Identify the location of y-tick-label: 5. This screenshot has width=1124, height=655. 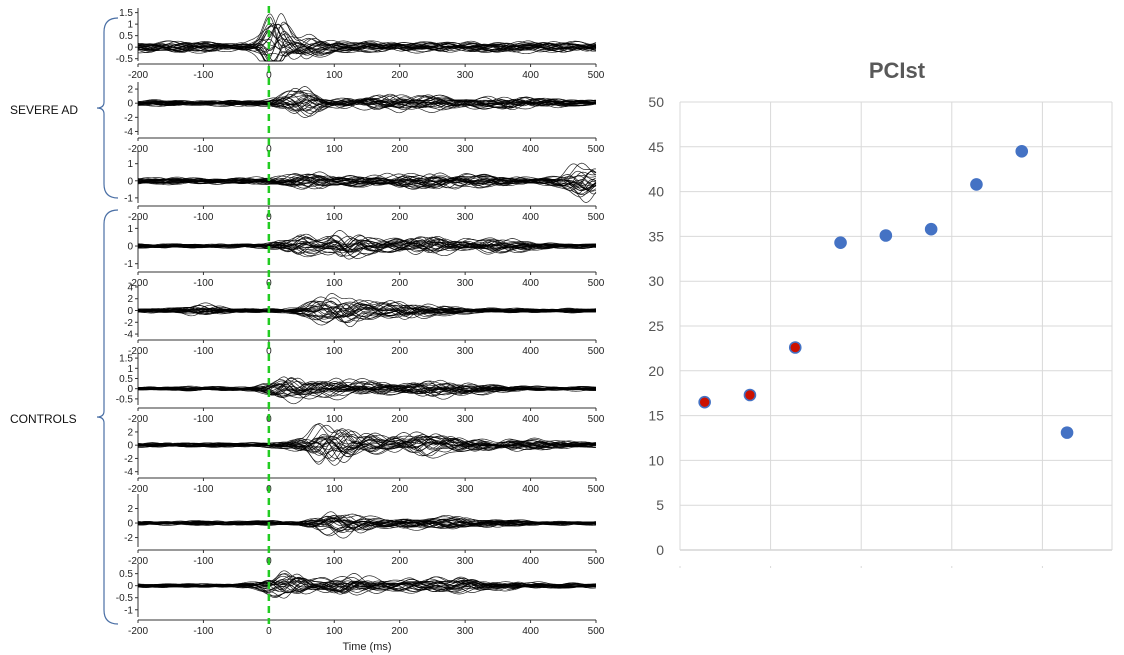
(660, 505).